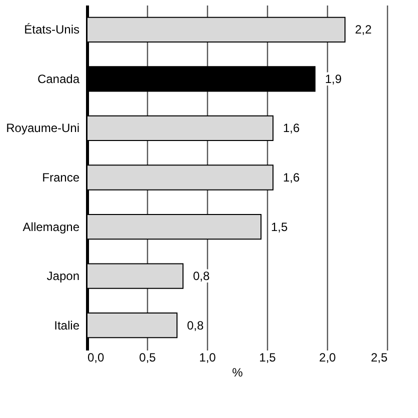 The width and height of the screenshot is (418, 418). I want to click on y-tick-label: Italie, so click(67, 325).